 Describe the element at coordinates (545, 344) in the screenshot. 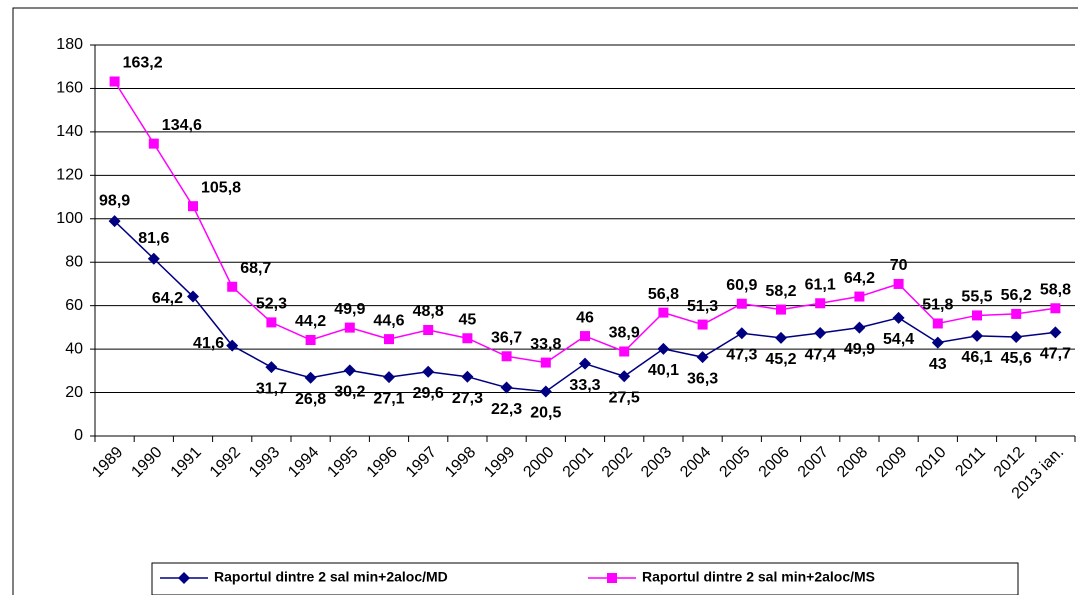

I see `value-label: 33,8` at that location.